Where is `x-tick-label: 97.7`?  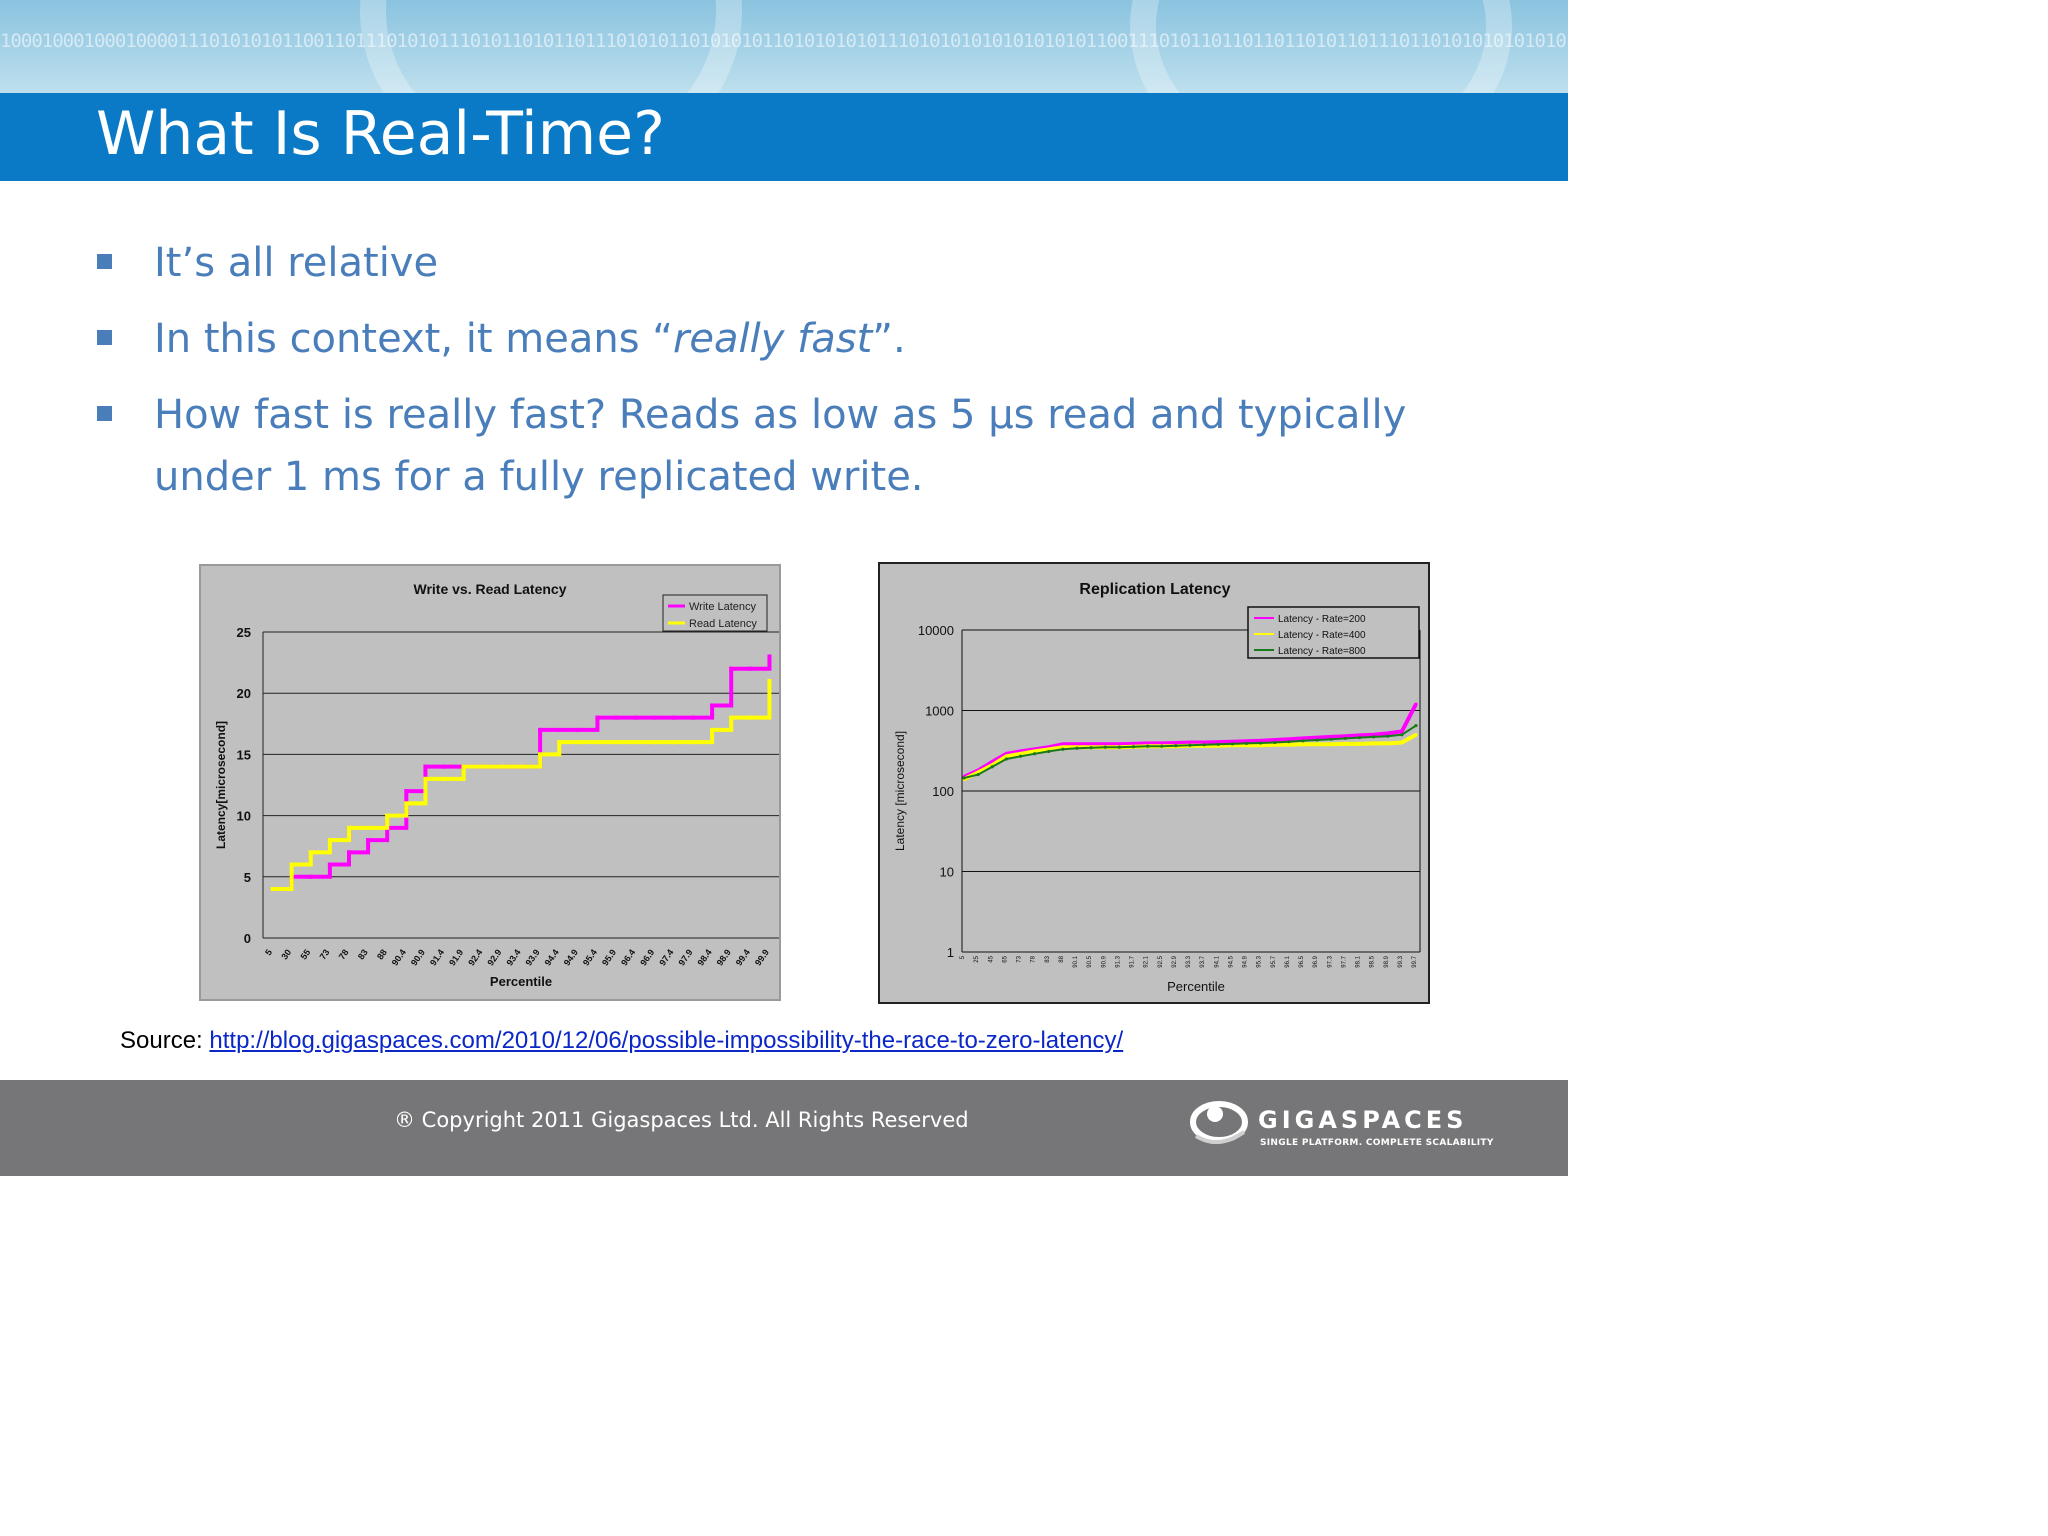 x-tick-label: 97.7 is located at coordinates (1344, 961).